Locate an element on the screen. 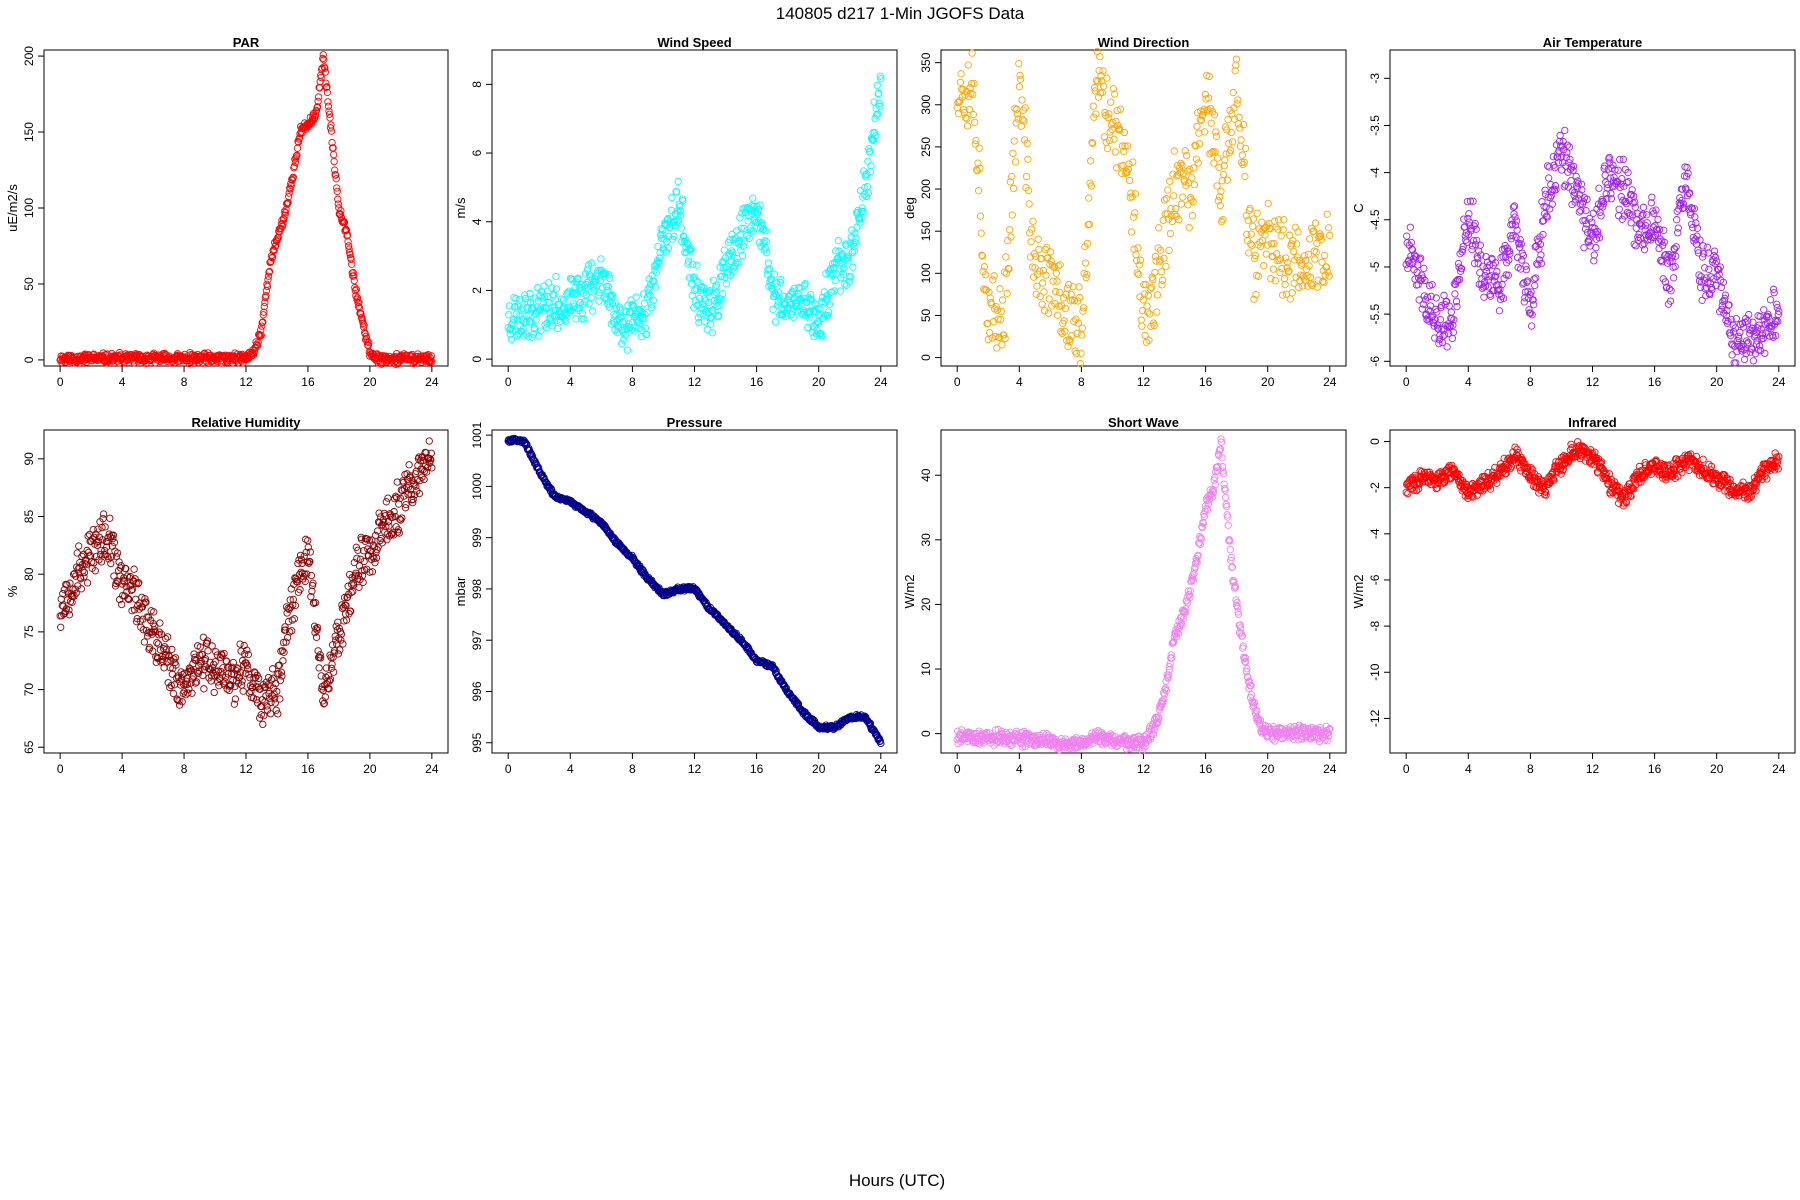 Image resolution: width=1800 pixels, height=1200 pixels. y-axis-label: W/m2 is located at coordinates (909, 592).